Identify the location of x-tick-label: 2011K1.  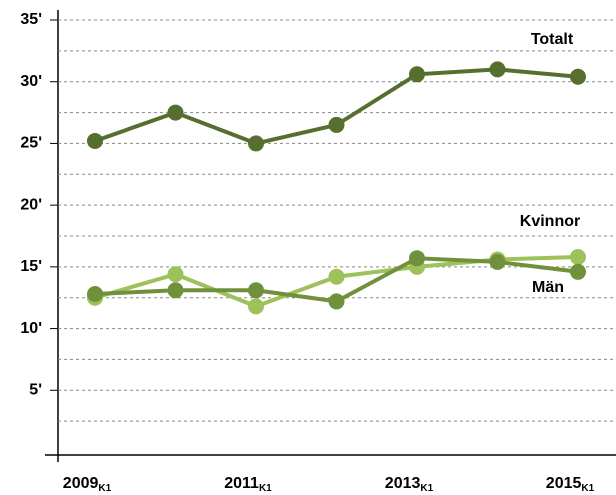
(248, 484).